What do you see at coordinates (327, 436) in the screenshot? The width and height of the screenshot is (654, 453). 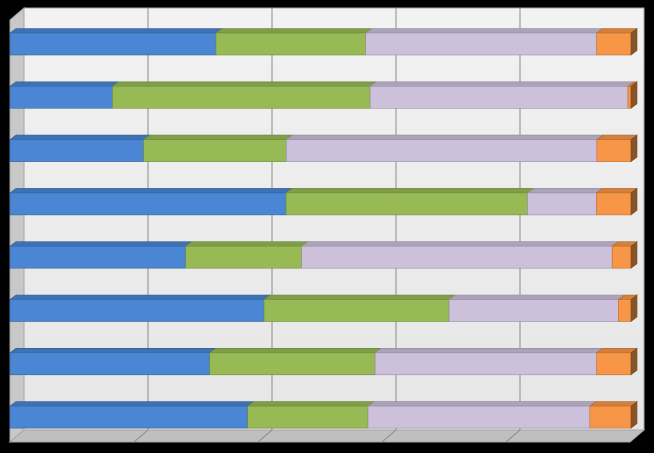 I see `floor` at bounding box center [327, 436].